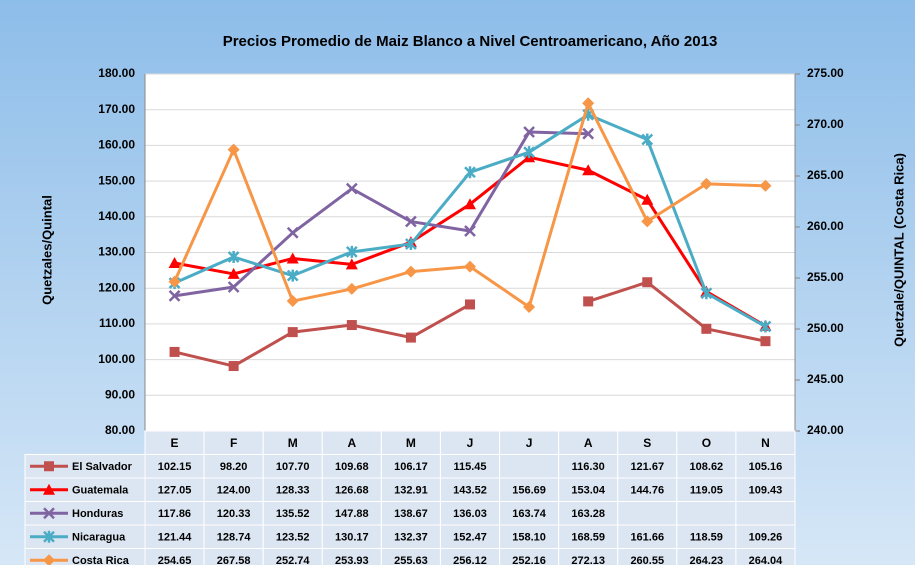 This screenshot has width=915, height=565. What do you see at coordinates (411, 560) in the screenshot?
I see `table-value: 255.63` at bounding box center [411, 560].